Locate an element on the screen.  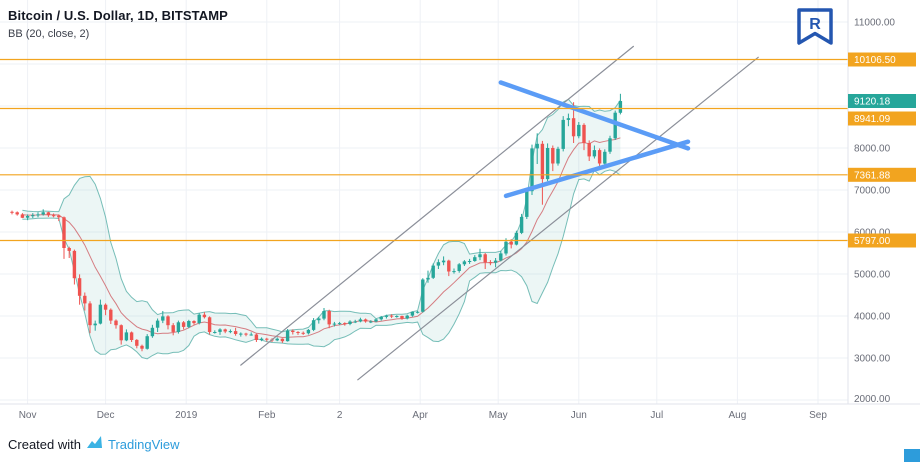
attribution: Created with TradingView is located at coordinates (94, 444).